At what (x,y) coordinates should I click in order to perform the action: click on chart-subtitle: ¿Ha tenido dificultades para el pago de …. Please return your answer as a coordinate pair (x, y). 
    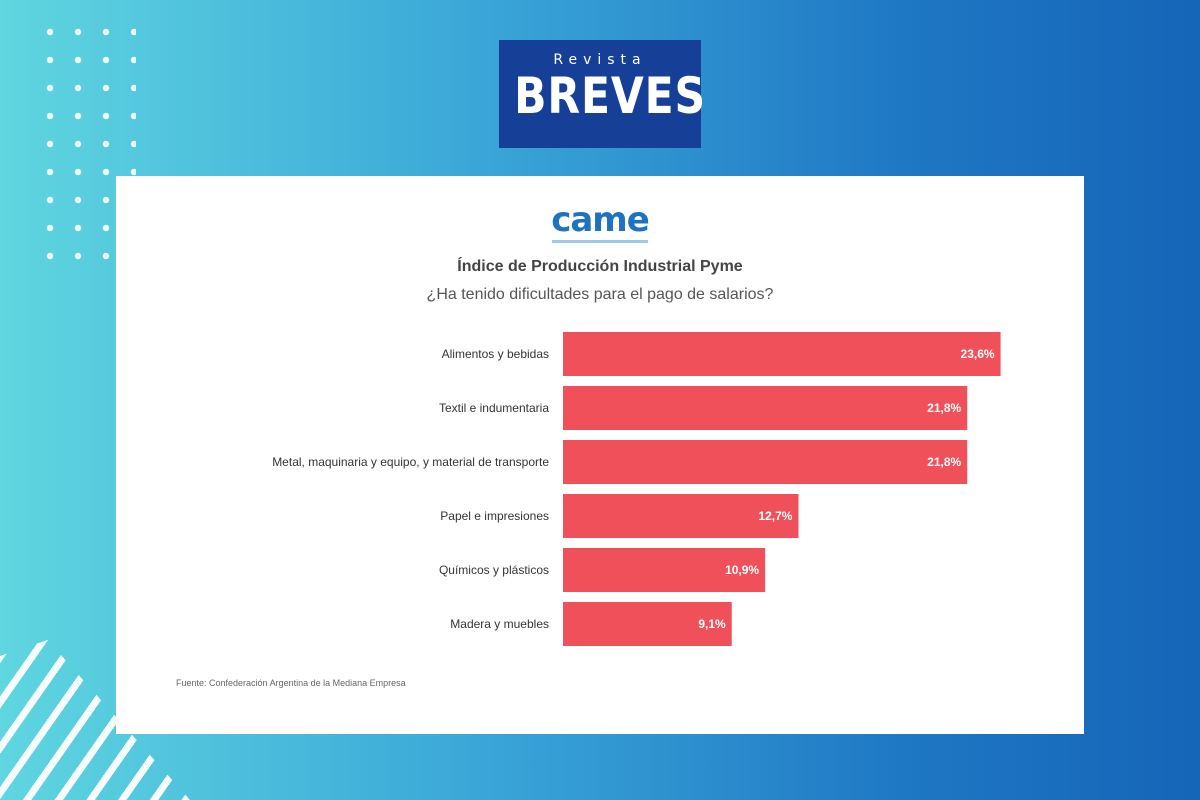
    Looking at the image, I should click on (600, 294).